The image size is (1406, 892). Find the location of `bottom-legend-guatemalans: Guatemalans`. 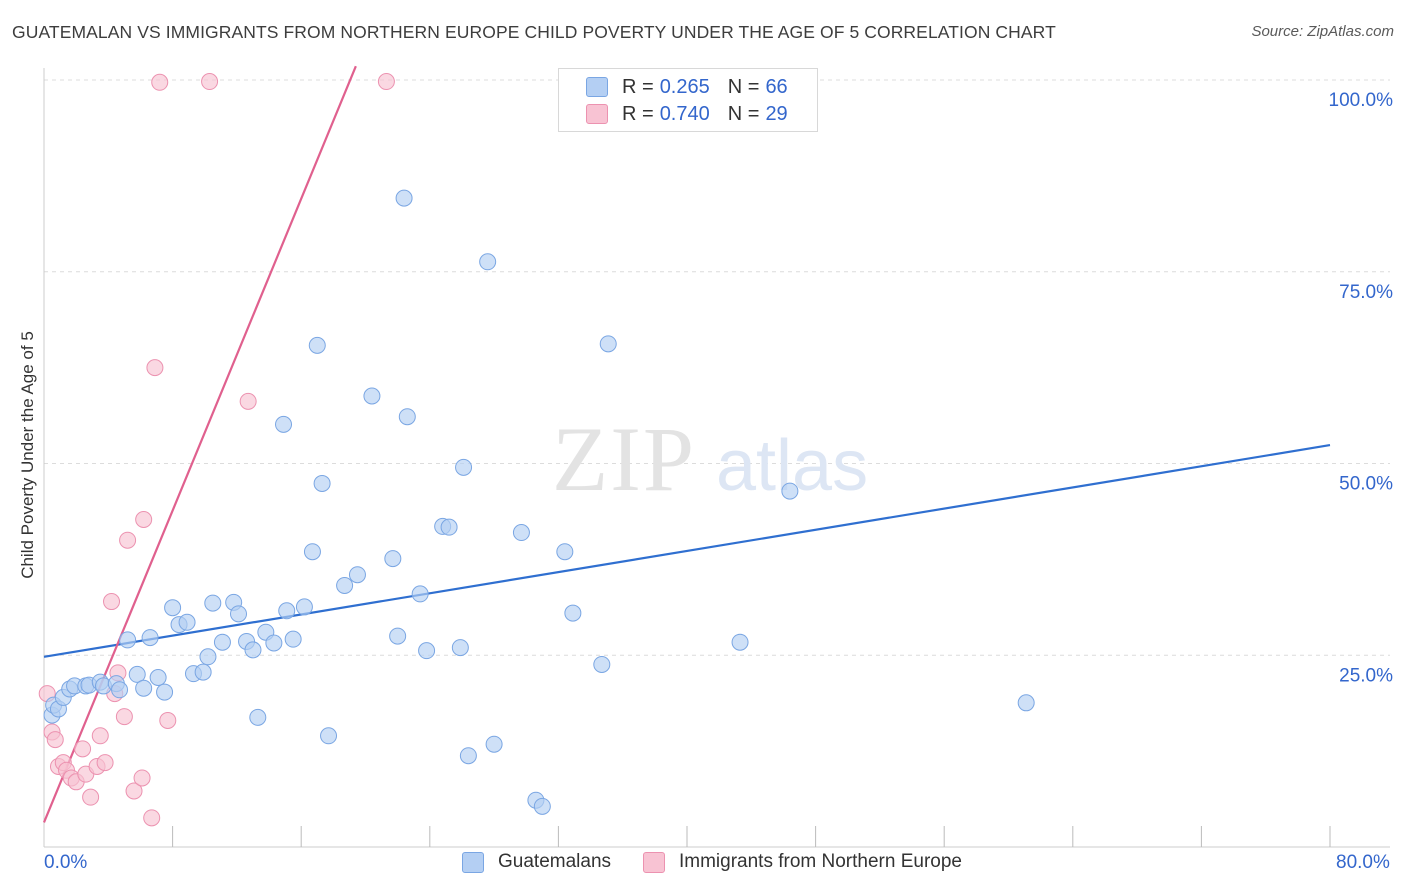

bottom-legend-guatemalans: Guatemalans is located at coordinates (536, 862).